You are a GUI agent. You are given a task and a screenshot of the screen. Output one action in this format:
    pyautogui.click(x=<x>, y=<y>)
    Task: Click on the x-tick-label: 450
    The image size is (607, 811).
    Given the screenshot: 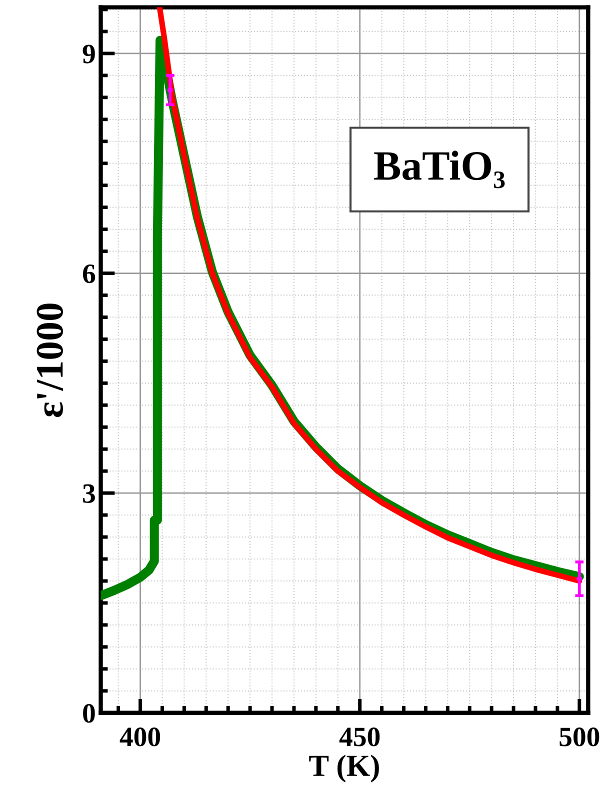 What is the action you would take?
    pyautogui.click(x=359, y=737)
    